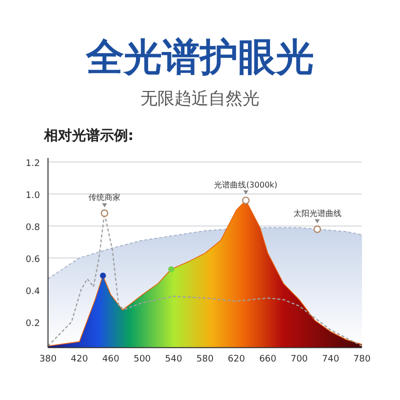  What do you see at coordinates (362, 359) in the screenshot?
I see `x-tick-label: 780` at bounding box center [362, 359].